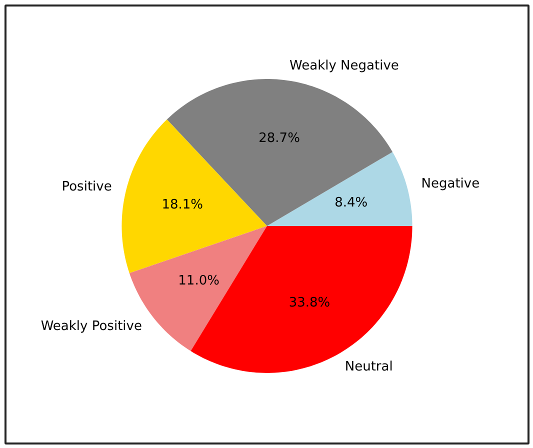  Describe the element at coordinates (91, 326) in the screenshot. I see `slice-label: Weakly Positive` at that location.